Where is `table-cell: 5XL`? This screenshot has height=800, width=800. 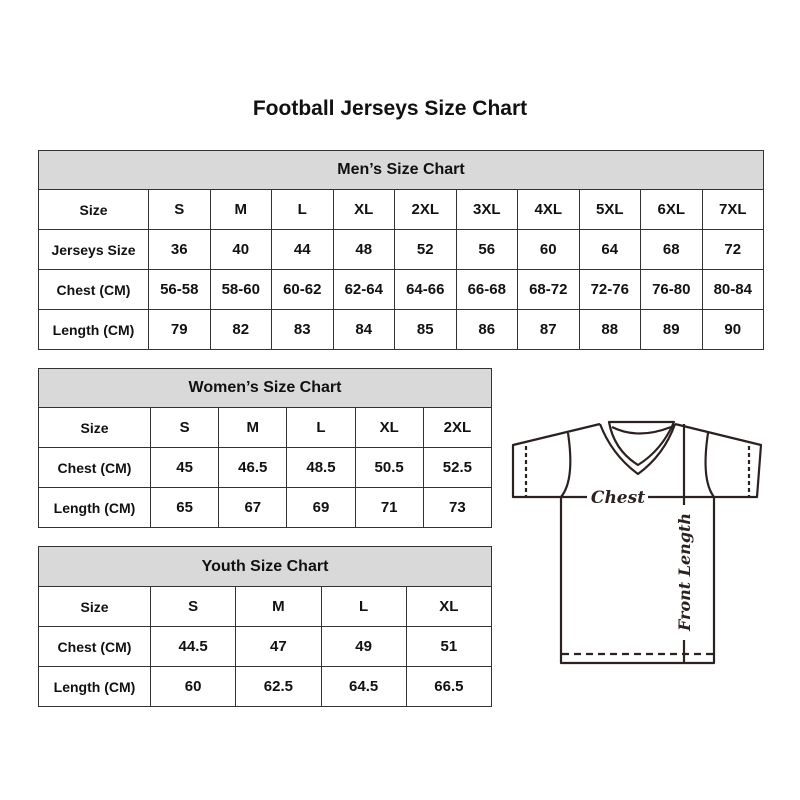 table-cell: 5XL is located at coordinates (609, 209).